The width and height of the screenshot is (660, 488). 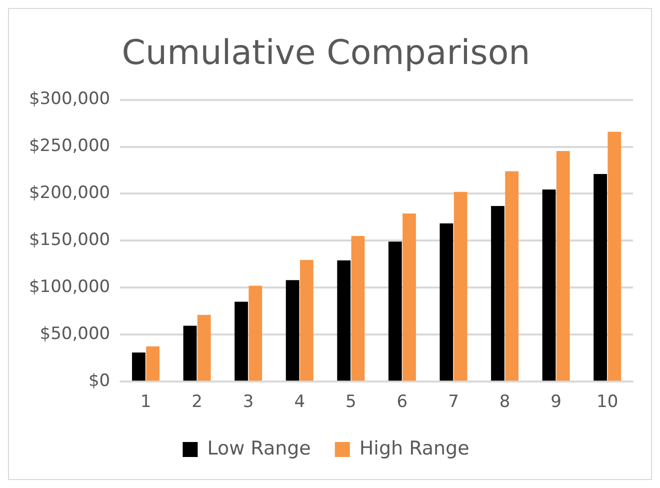 I want to click on legend-label: Low Range, so click(x=259, y=448).